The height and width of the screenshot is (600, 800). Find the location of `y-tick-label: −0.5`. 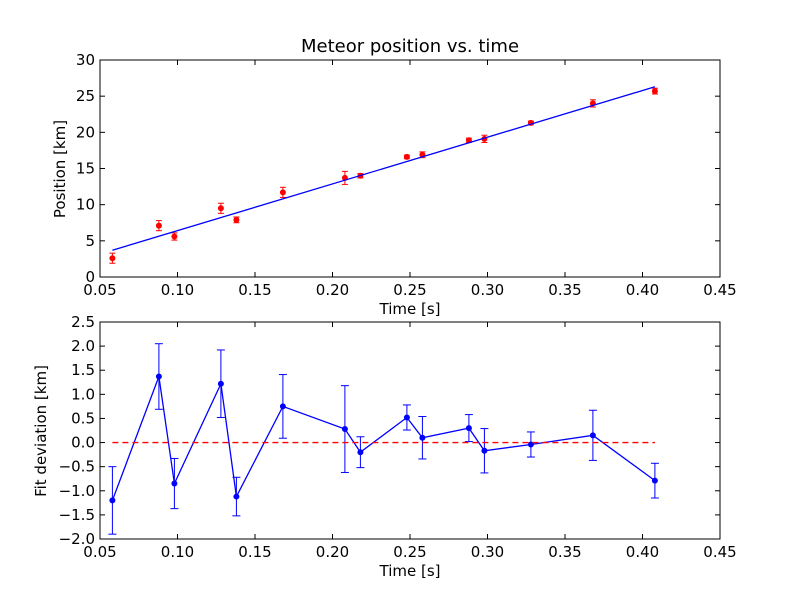

y-tick-label: −0.5 is located at coordinates (77, 467).